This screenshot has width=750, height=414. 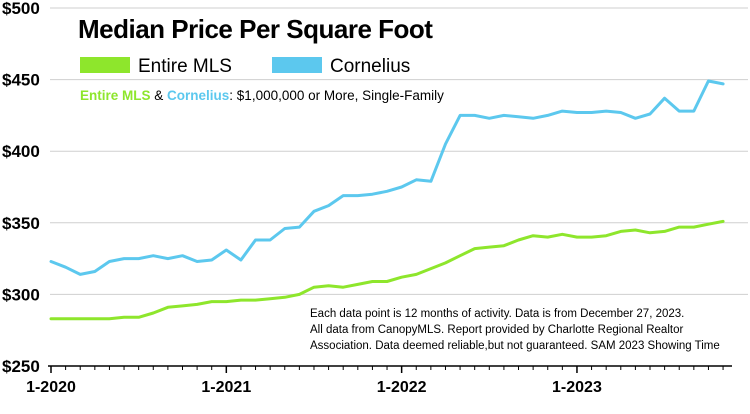 What do you see at coordinates (21, 294) in the screenshot?
I see `y-tick-label-300: $300` at bounding box center [21, 294].